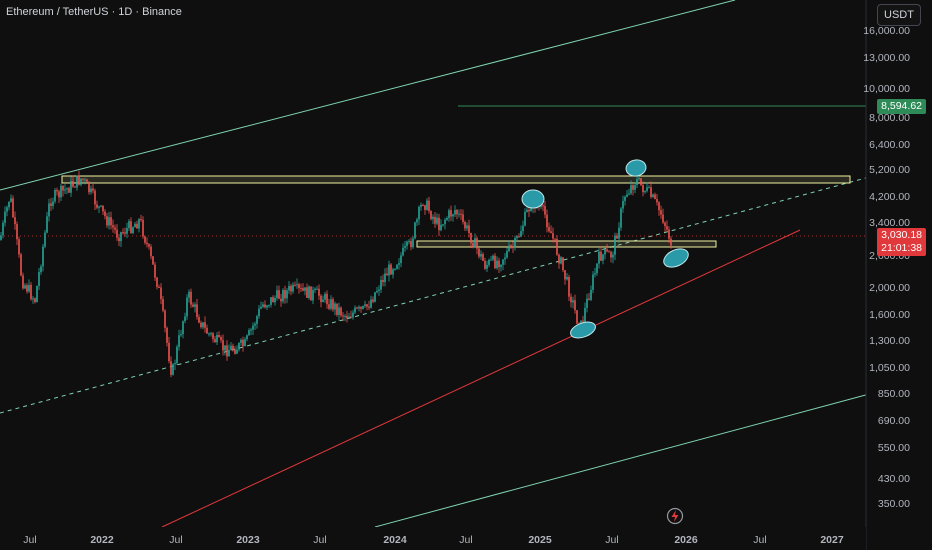 The image size is (932, 550). What do you see at coordinates (889, 170) in the screenshot?
I see `price-tick-label: 5,200.00` at bounding box center [889, 170].